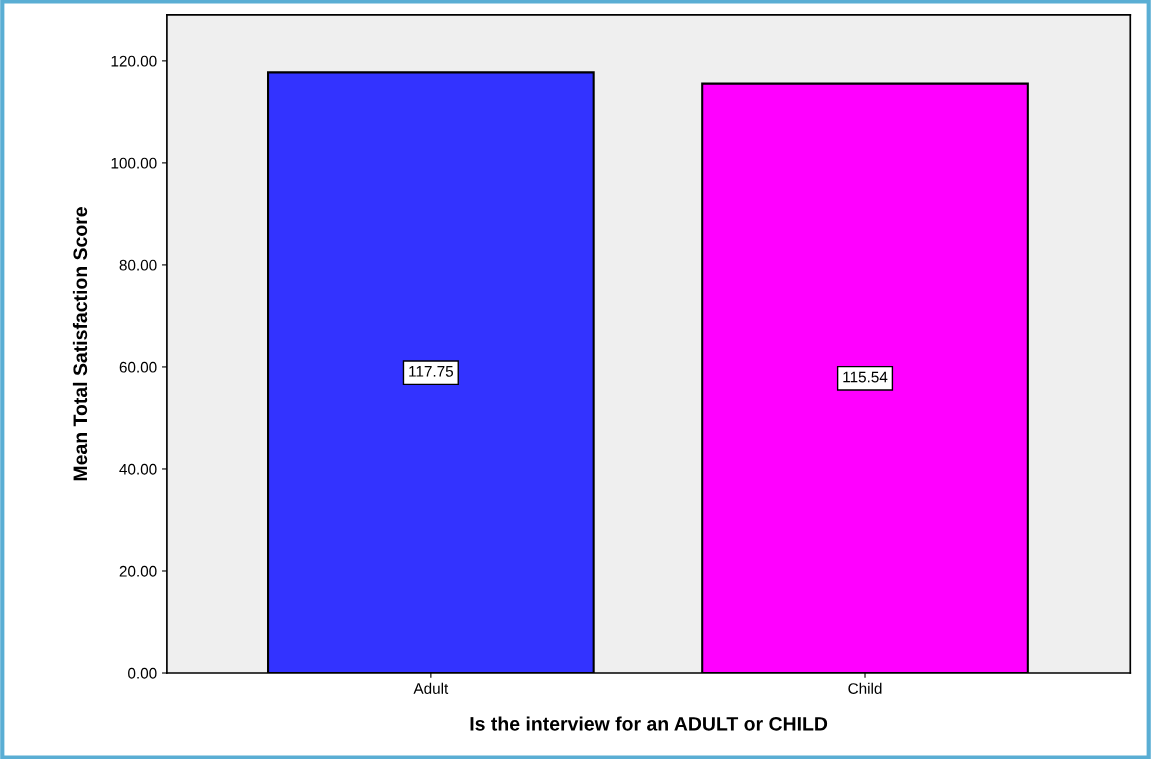 The width and height of the screenshot is (1151, 759). Describe the element at coordinates (649, 723) in the screenshot. I see `x-axis-title: Is the interview for an ADULT or CHILD` at that location.